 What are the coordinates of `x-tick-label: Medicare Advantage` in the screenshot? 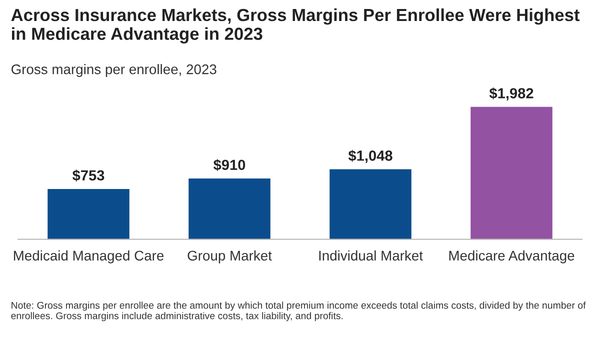 It's located at (511, 257).